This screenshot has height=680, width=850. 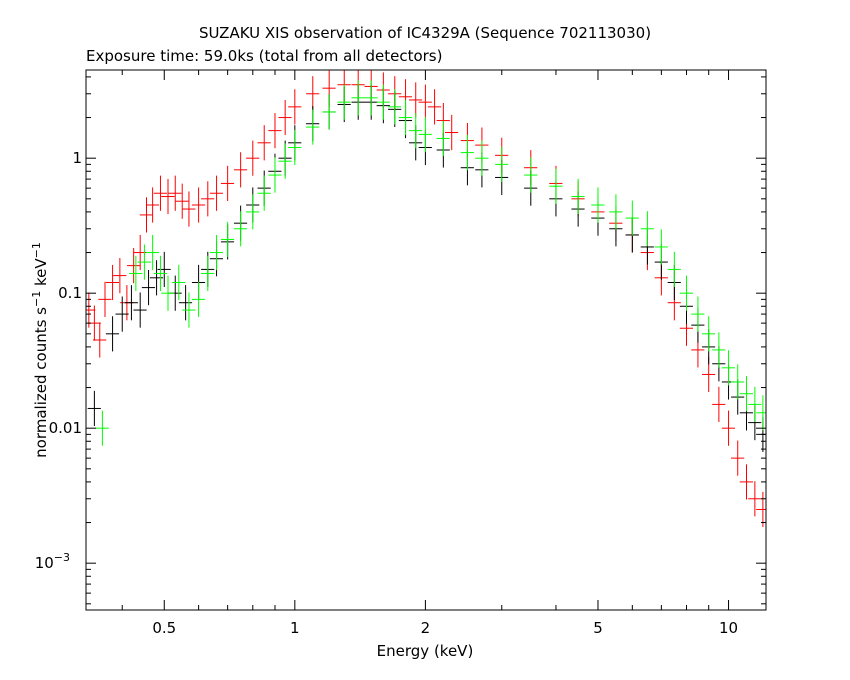 I want to click on y-axis-label: normalized counts s−1 keV−1, so click(x=40, y=350).